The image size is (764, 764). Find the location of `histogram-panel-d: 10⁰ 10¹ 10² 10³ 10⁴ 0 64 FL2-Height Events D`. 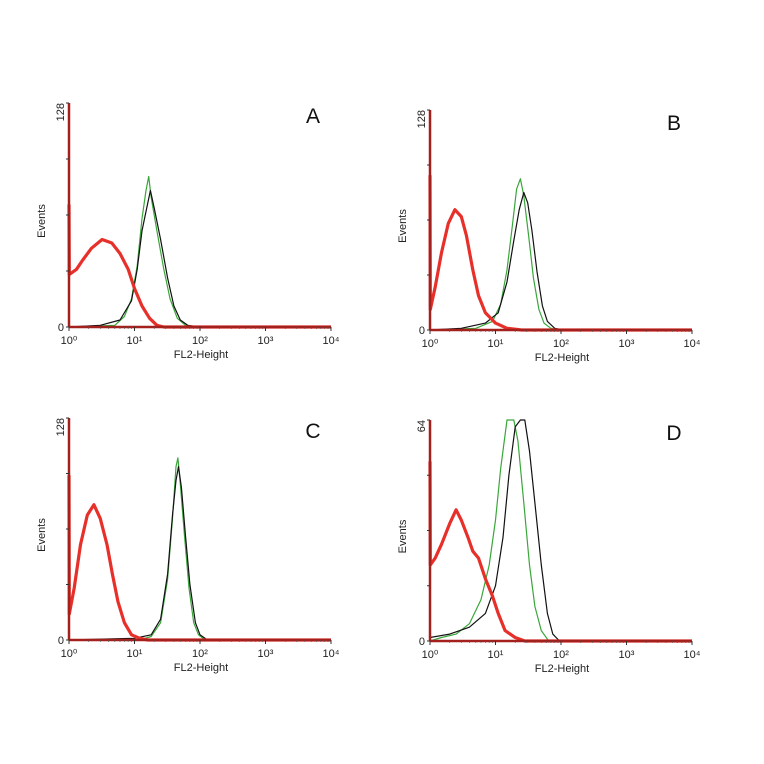

histogram-panel-d: 10⁰ 10¹ 10² 10³ 10⁴ 0 64 FL2-Height Events D is located at coordinates (549, 547).